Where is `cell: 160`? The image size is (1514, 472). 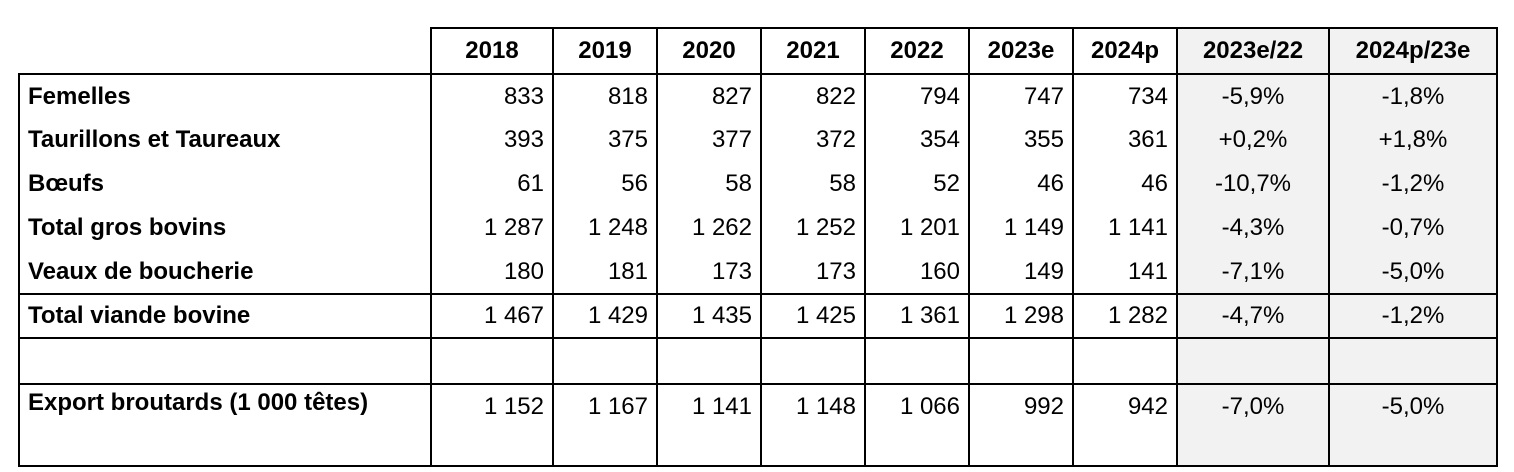
cell: 160 is located at coordinates (917, 272).